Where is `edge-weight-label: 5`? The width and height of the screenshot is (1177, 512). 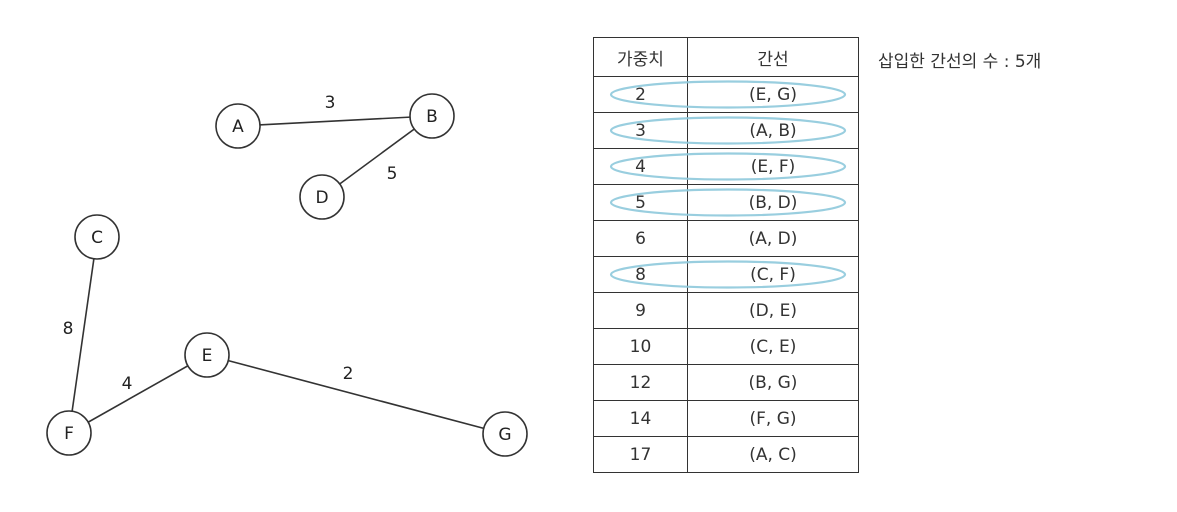
edge-weight-label: 5 is located at coordinates (392, 174).